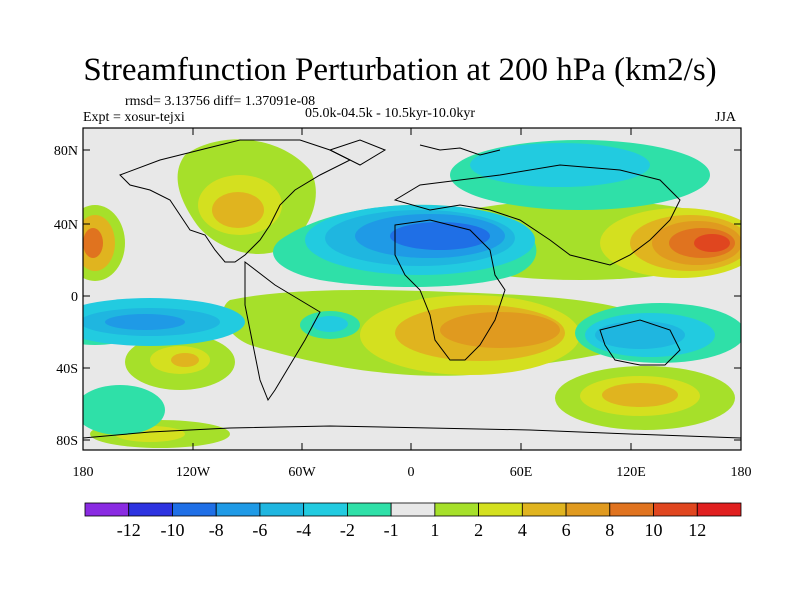  What do you see at coordinates (697, 530) in the screenshot?
I see `colorbar-label: 12` at bounding box center [697, 530].